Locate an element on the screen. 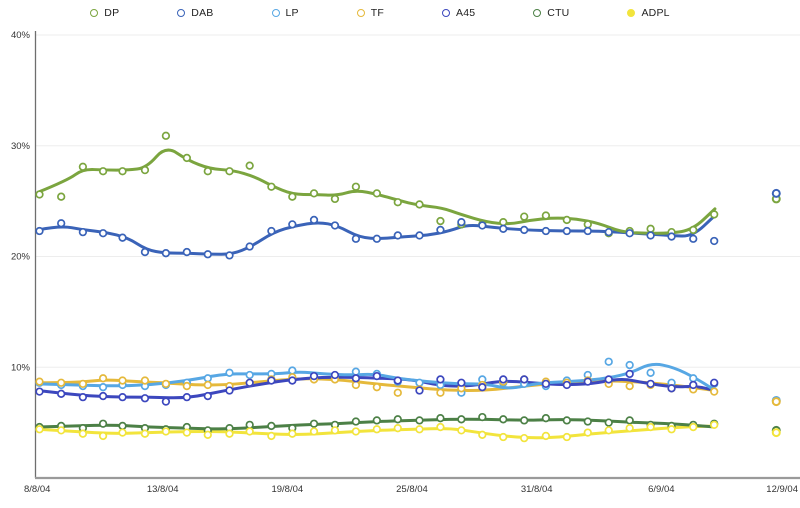  result-point-adpl is located at coordinates (776, 433).